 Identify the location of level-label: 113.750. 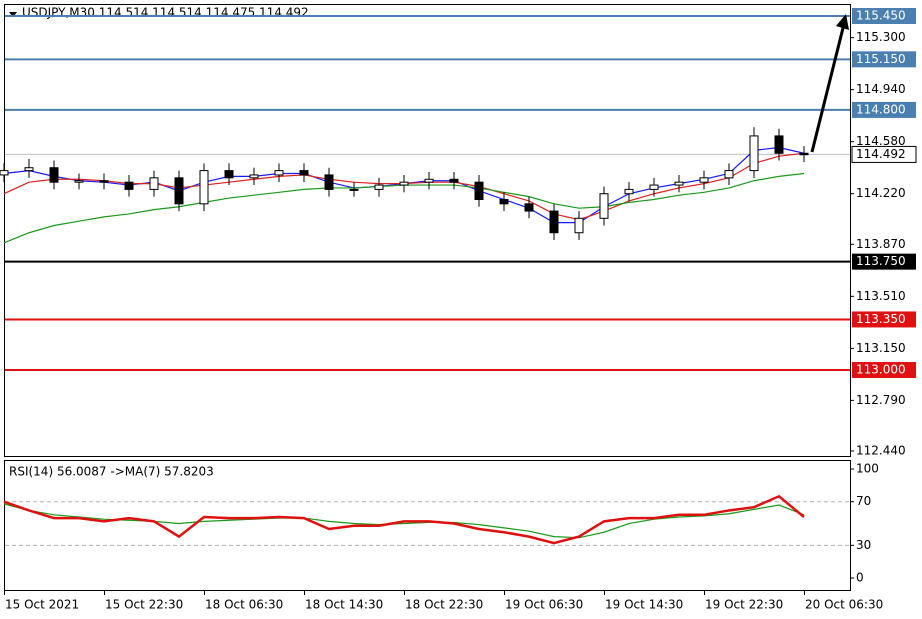
(881, 261).